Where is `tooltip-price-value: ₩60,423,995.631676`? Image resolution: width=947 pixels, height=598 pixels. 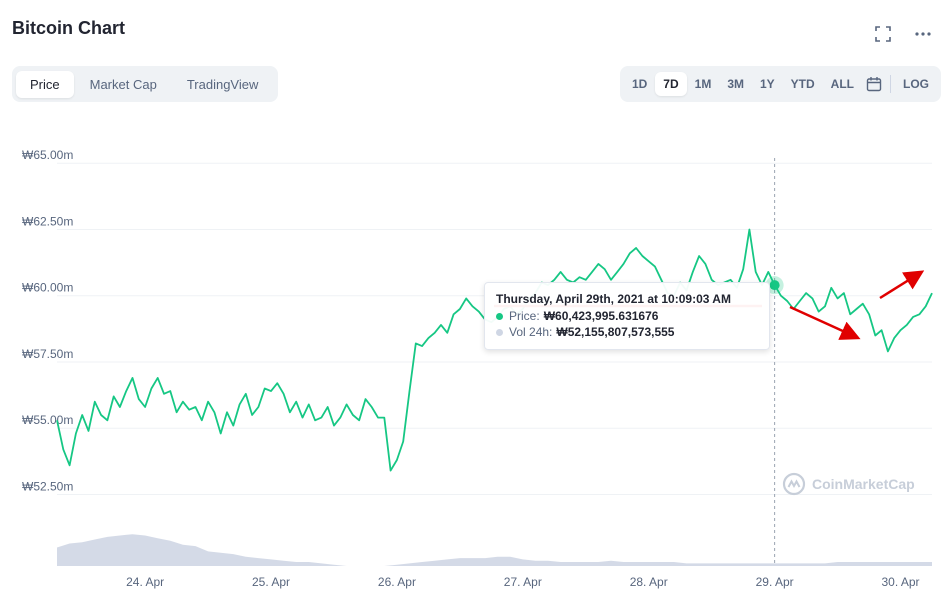 tooltip-price-value: ₩60,423,995.631676 is located at coordinates (601, 316).